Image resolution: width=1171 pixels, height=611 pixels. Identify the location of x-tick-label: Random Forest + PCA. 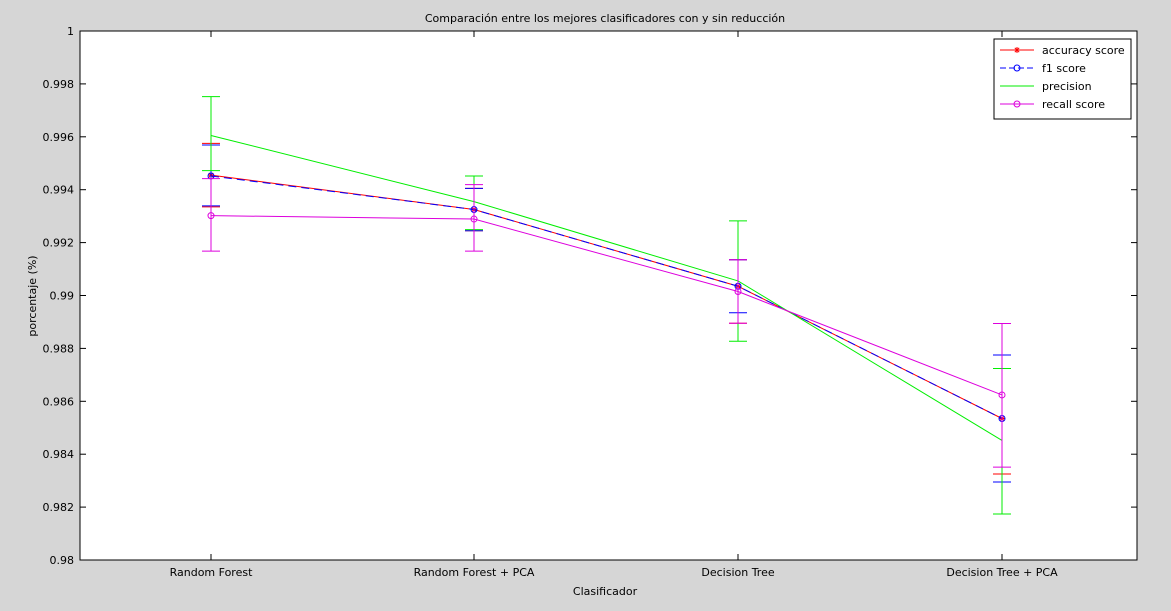
(474, 572).